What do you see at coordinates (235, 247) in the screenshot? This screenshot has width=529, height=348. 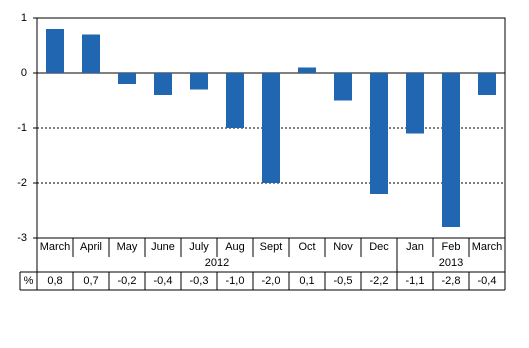 I see `x-tick-label: Aug` at bounding box center [235, 247].